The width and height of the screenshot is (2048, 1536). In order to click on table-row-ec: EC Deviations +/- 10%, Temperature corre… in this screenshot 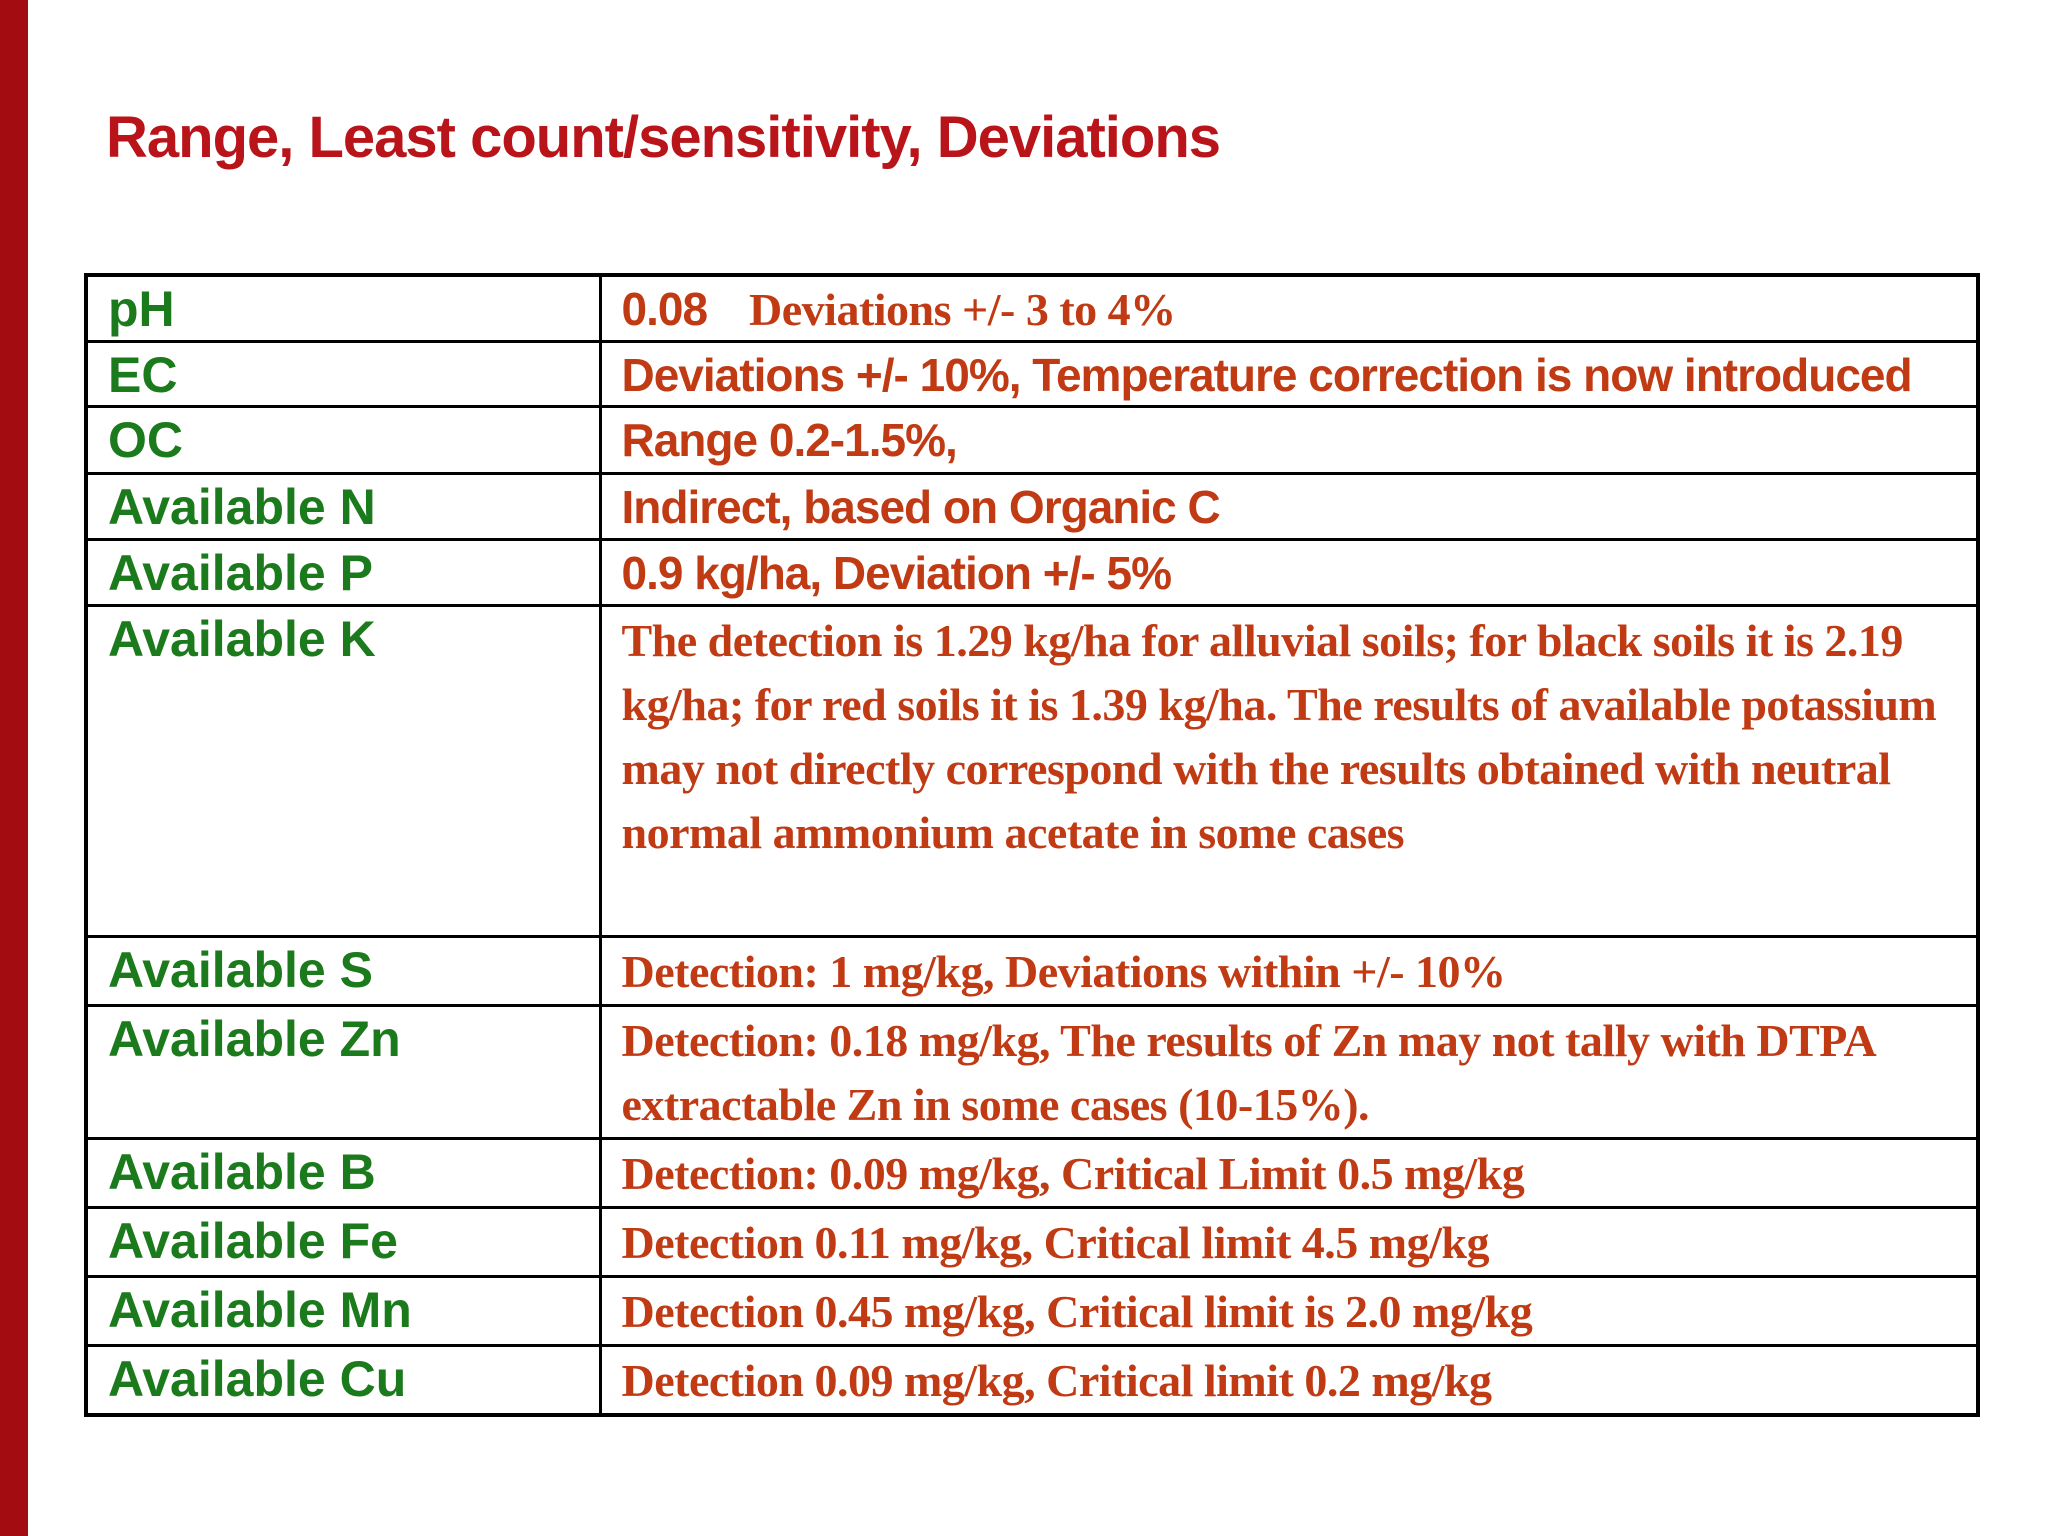, I will do `click(1032, 374)`.